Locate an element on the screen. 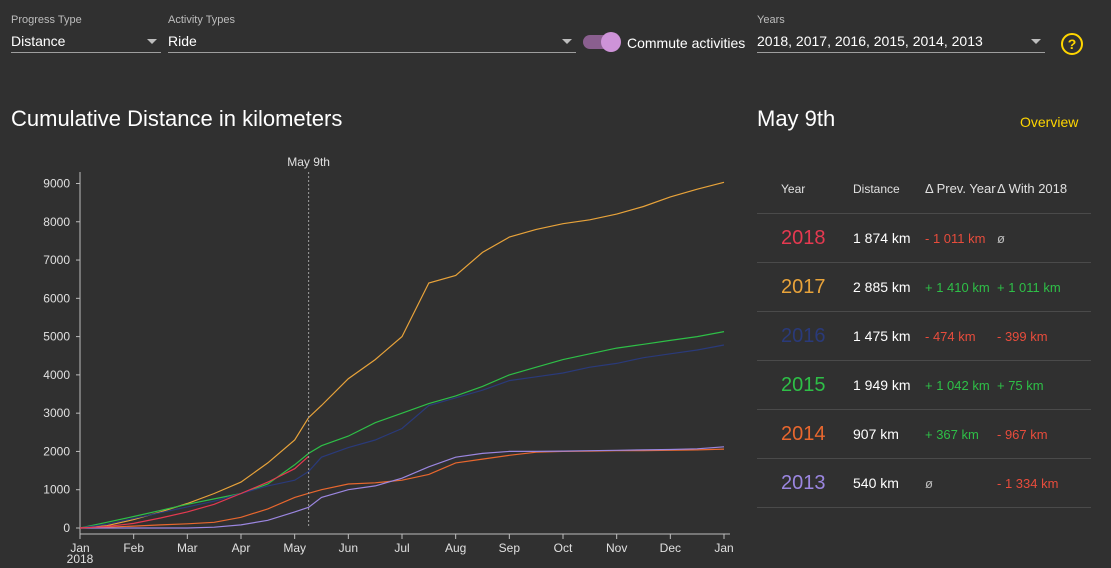 This screenshot has width=1111, height=568. row-year: 2015 is located at coordinates (805, 385).